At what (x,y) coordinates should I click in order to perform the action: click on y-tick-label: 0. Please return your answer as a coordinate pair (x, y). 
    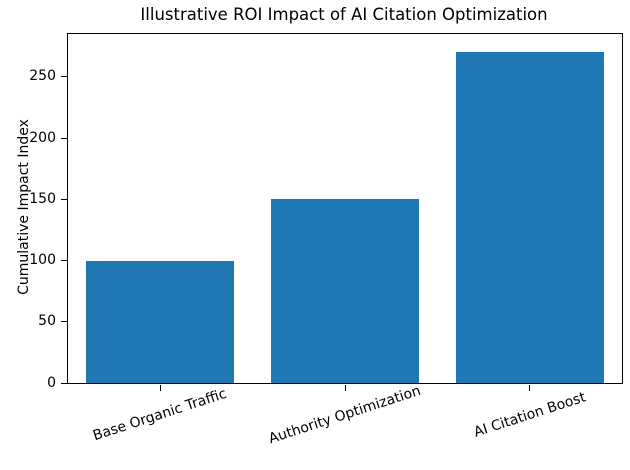
    Looking at the image, I should click on (51, 382).